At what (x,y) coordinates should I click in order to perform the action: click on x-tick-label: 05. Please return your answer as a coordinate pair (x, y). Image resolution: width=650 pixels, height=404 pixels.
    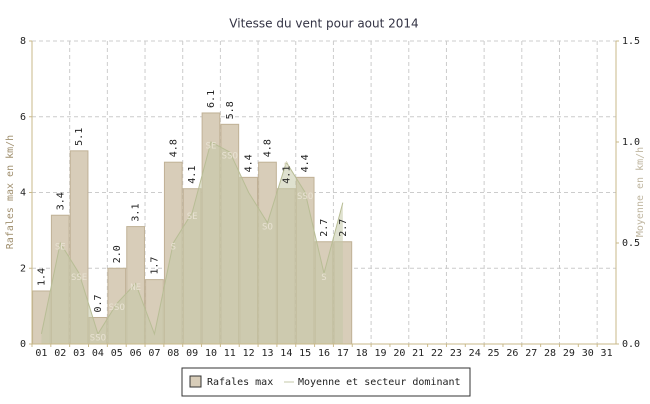
    Looking at the image, I should click on (117, 353).